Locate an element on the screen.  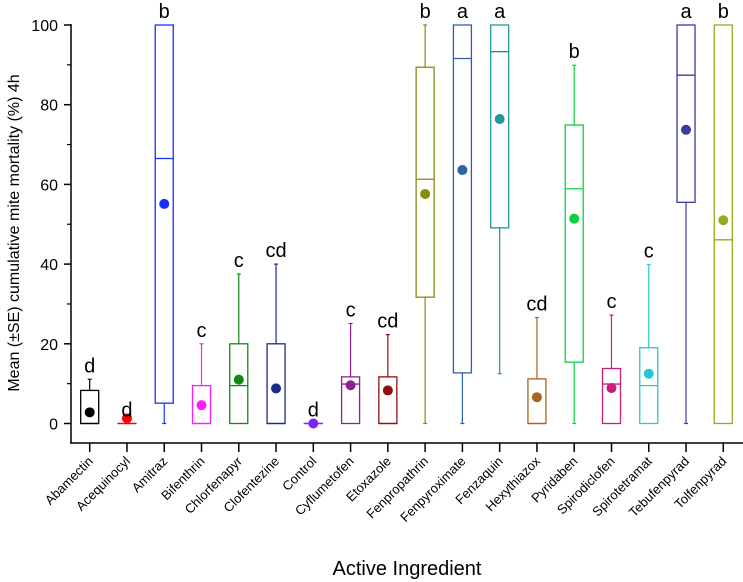
y-tick-label: 60 is located at coordinates (49, 185).